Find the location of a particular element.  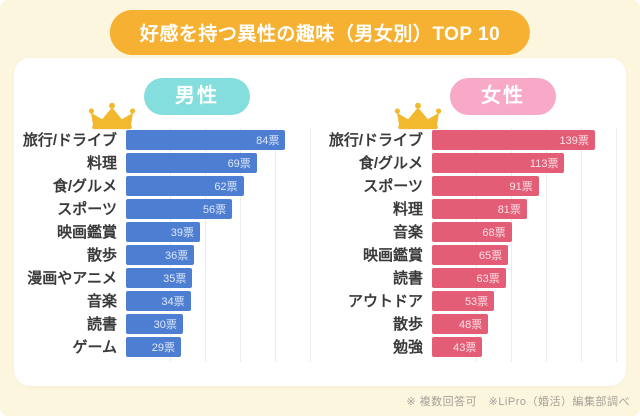

bar-row: 料理 69票 is located at coordinates (167, 162).